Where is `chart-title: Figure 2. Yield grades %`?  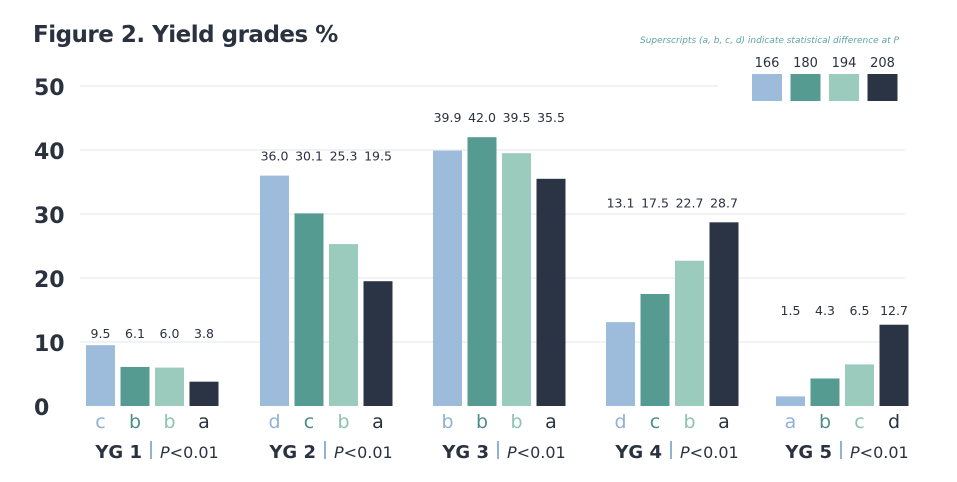 chart-title: Figure 2. Yield grades % is located at coordinates (185, 35).